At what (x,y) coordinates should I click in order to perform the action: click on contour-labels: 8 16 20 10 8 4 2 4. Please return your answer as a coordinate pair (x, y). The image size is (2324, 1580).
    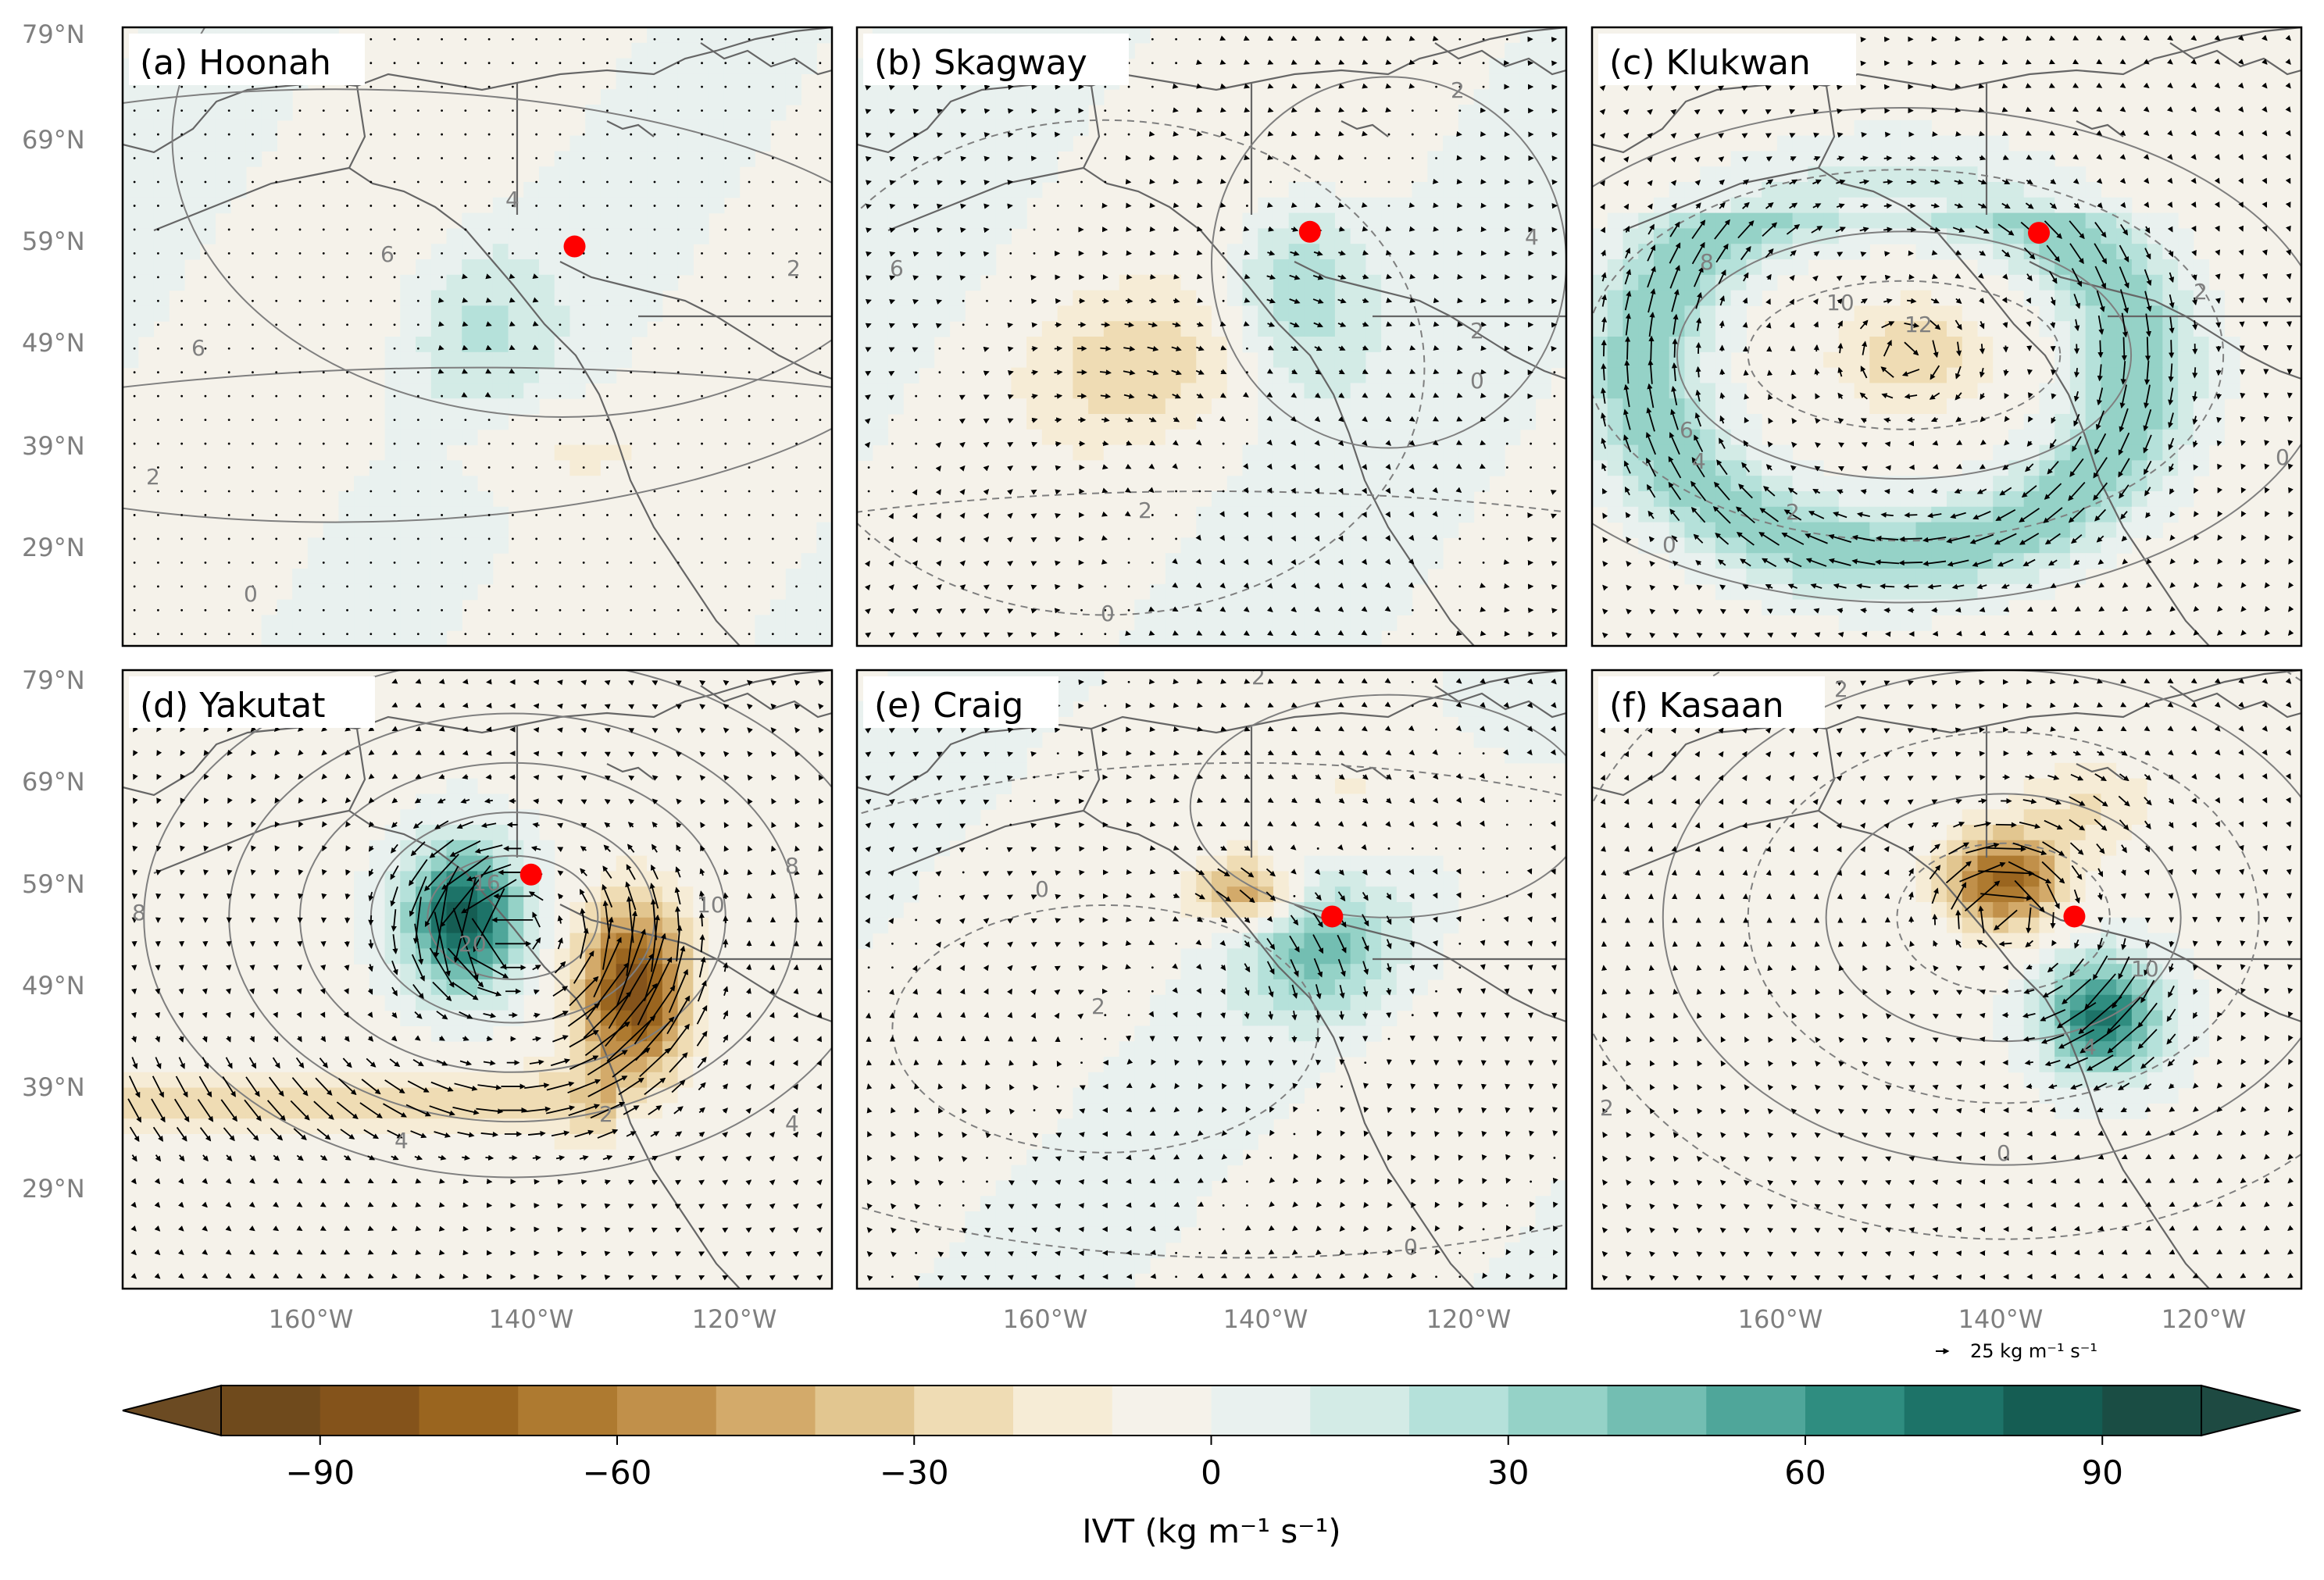
    Looking at the image, I should click on (465, 1003).